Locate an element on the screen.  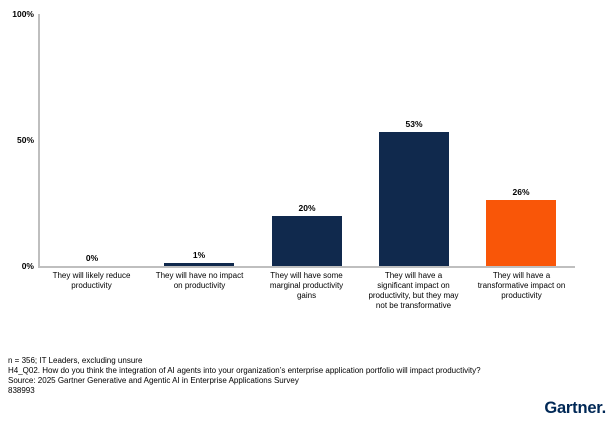
y-tick-label: 0% is located at coordinates (27, 266).